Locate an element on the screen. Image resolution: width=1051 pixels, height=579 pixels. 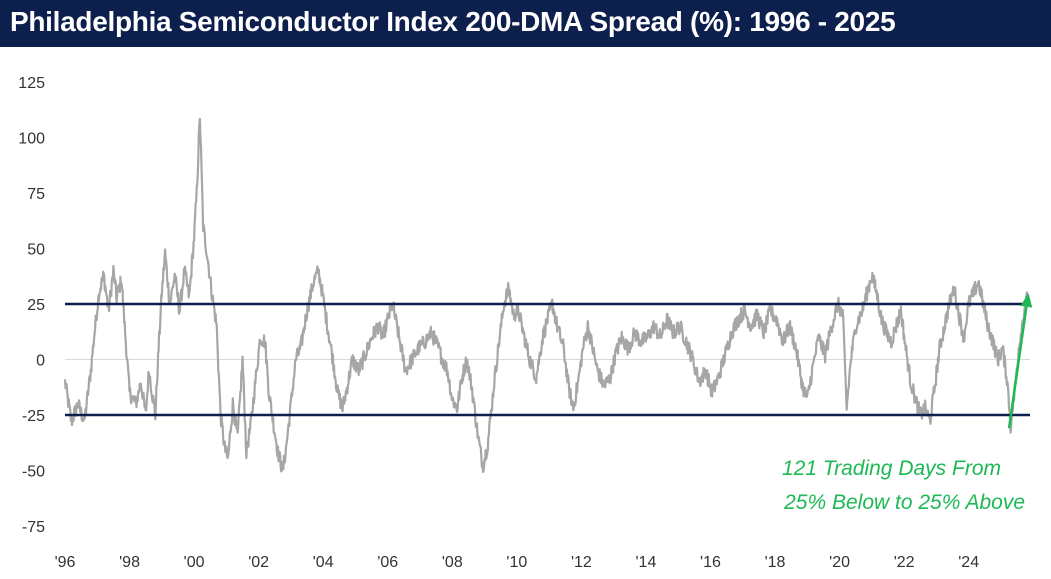
annotation-arrow is located at coordinates (1017, 367).